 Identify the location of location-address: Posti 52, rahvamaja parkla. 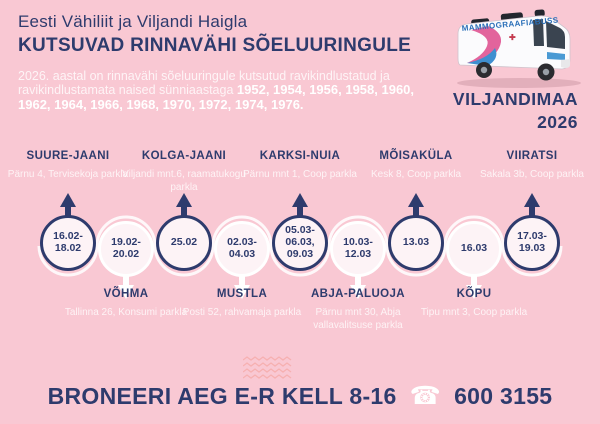
(242, 312).